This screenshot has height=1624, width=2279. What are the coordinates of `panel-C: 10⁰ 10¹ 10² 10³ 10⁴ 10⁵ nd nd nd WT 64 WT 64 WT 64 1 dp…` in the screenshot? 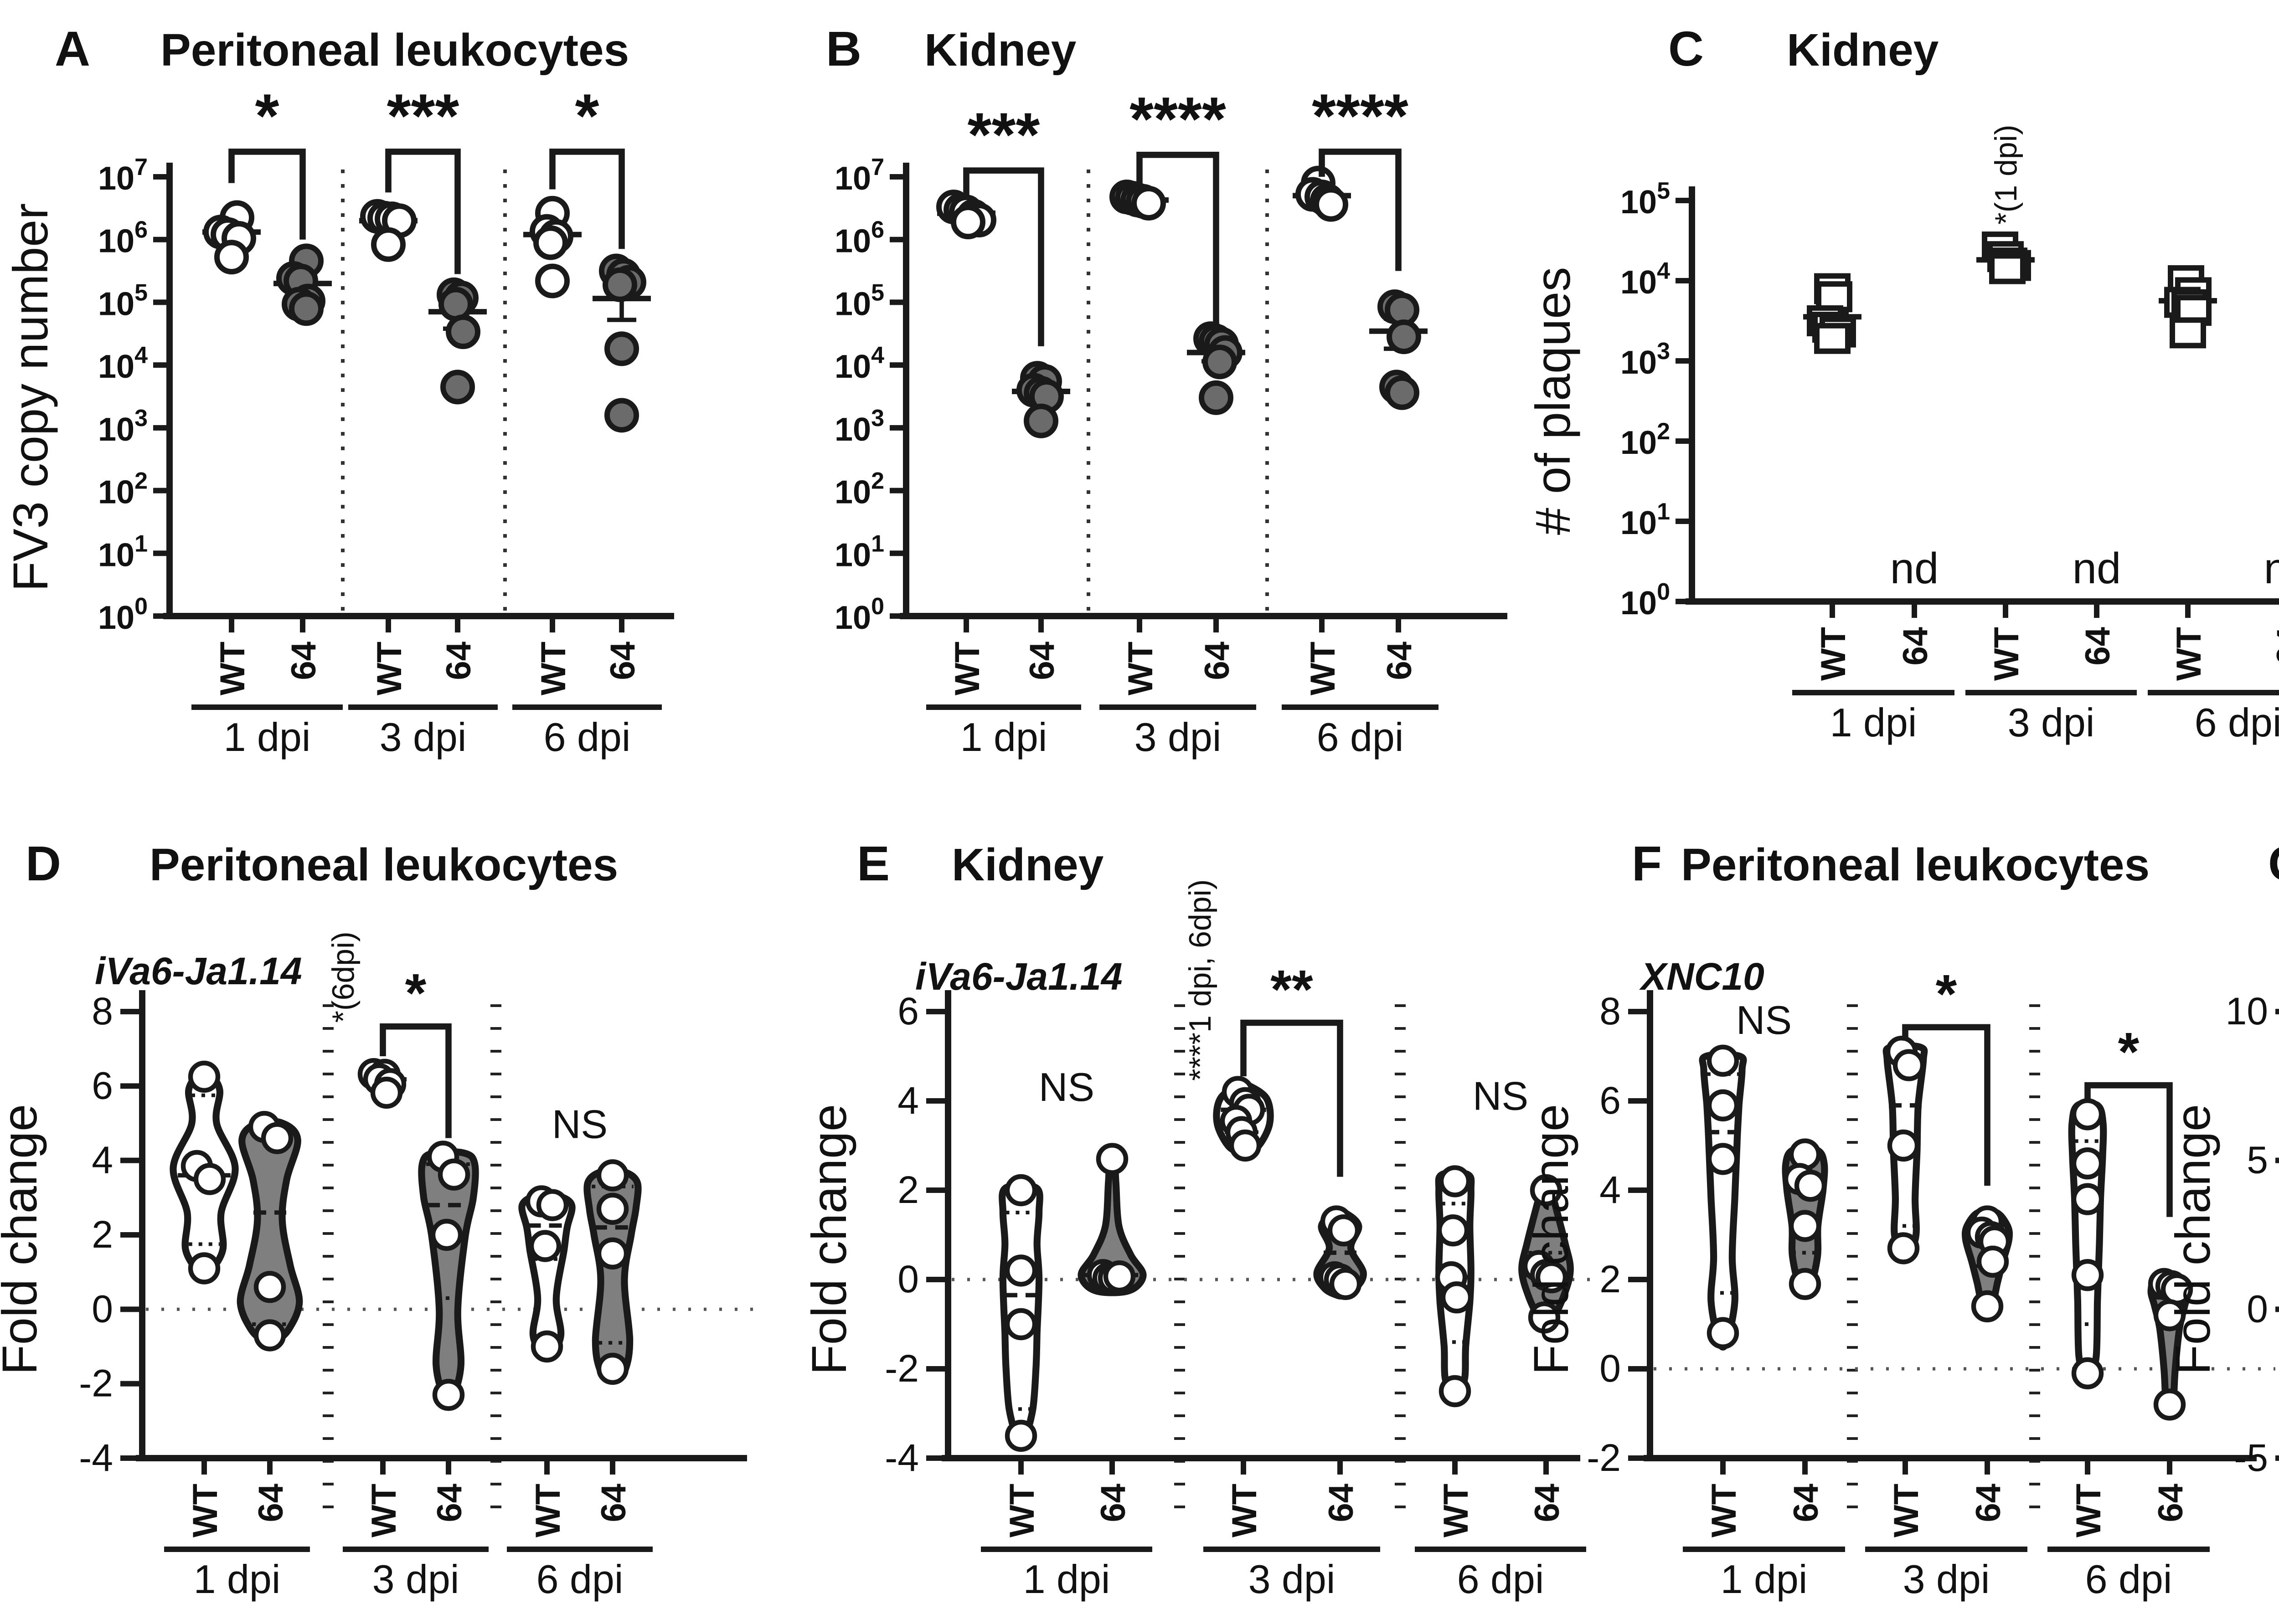 It's located at (1902, 383).